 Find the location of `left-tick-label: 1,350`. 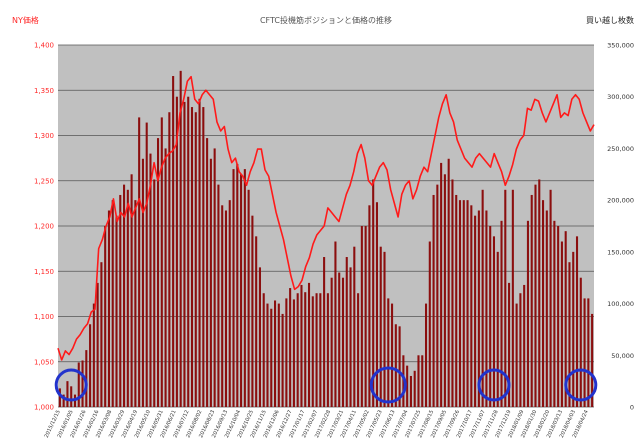

left-tick-label: 1,350 is located at coordinates (44, 91).